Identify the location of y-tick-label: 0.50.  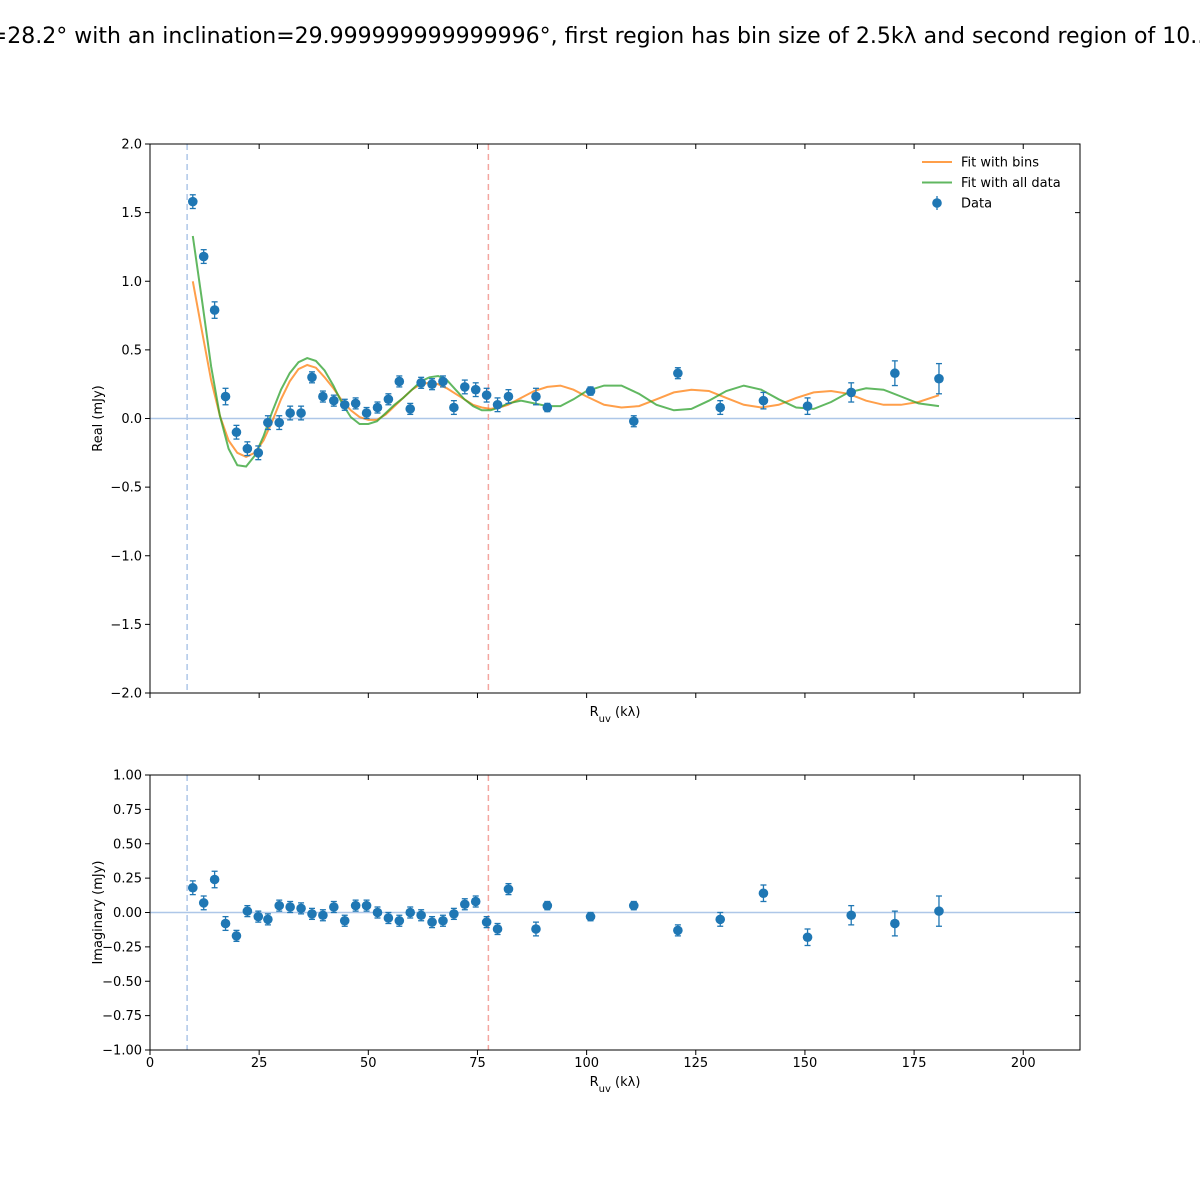
(127, 844).